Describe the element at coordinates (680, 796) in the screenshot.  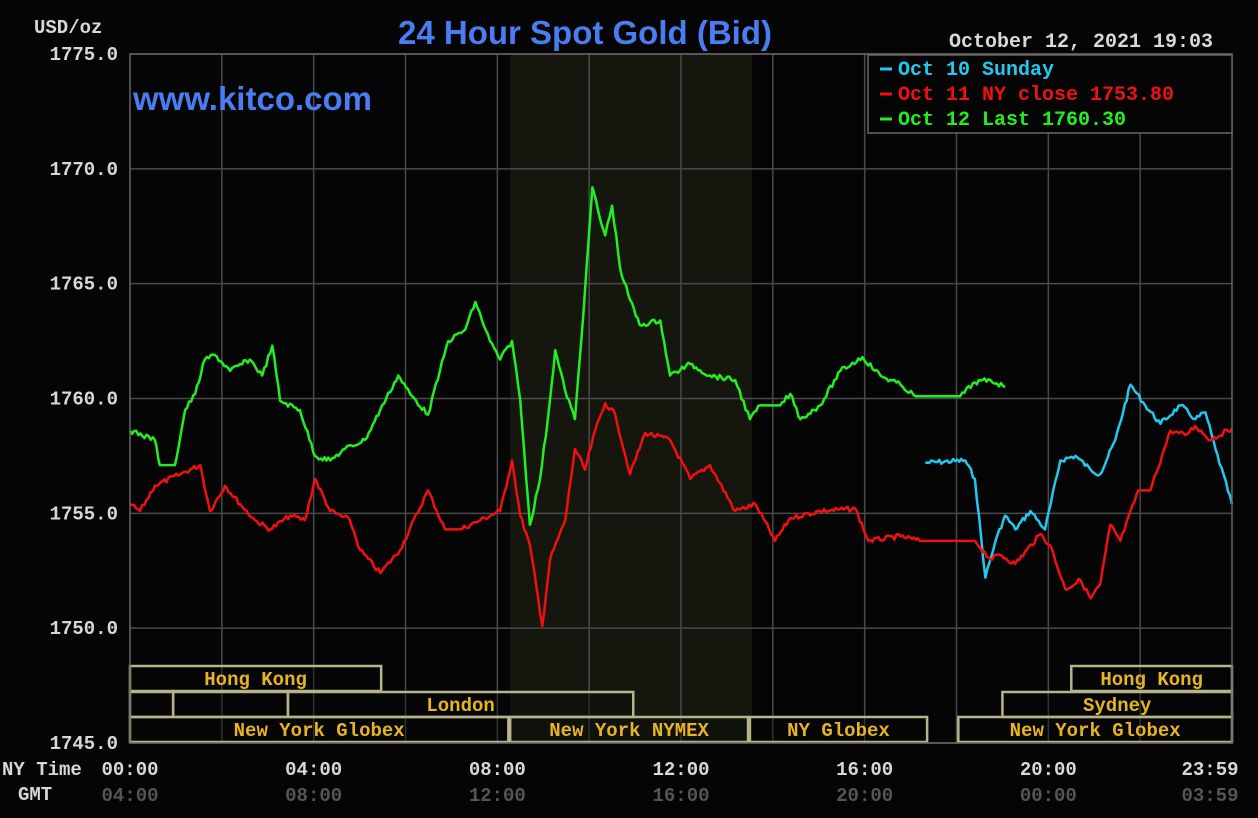
I see `x-tick-label-gmt: 16:00` at that location.